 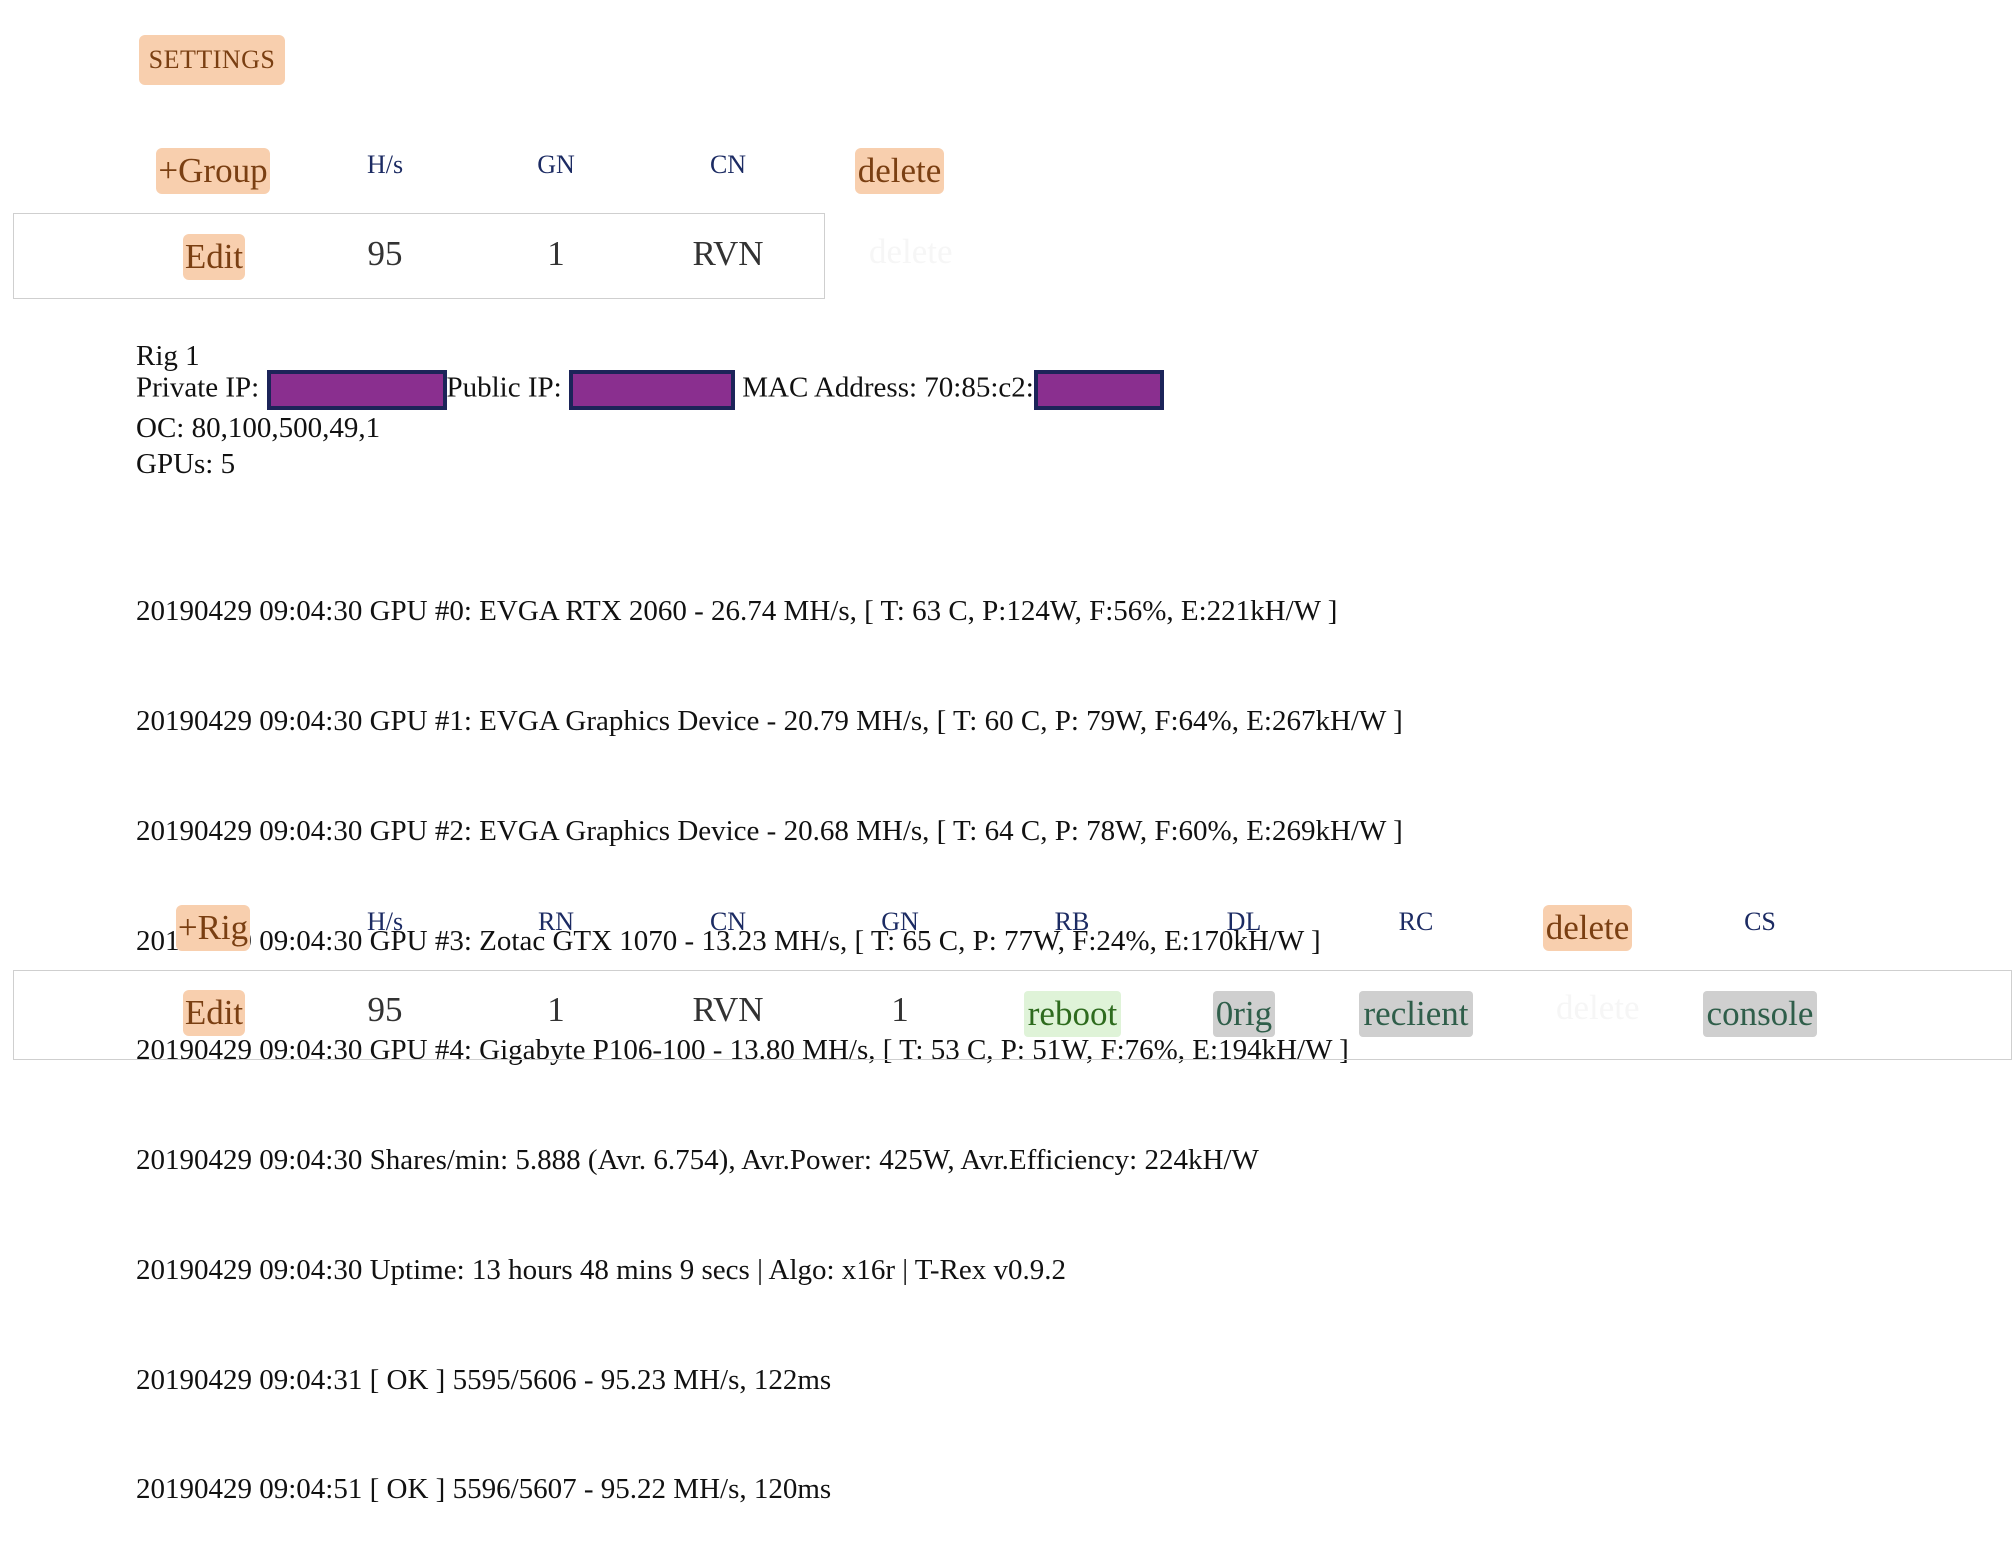 I want to click on private-ip-label: Private IP:, so click(x=198, y=387).